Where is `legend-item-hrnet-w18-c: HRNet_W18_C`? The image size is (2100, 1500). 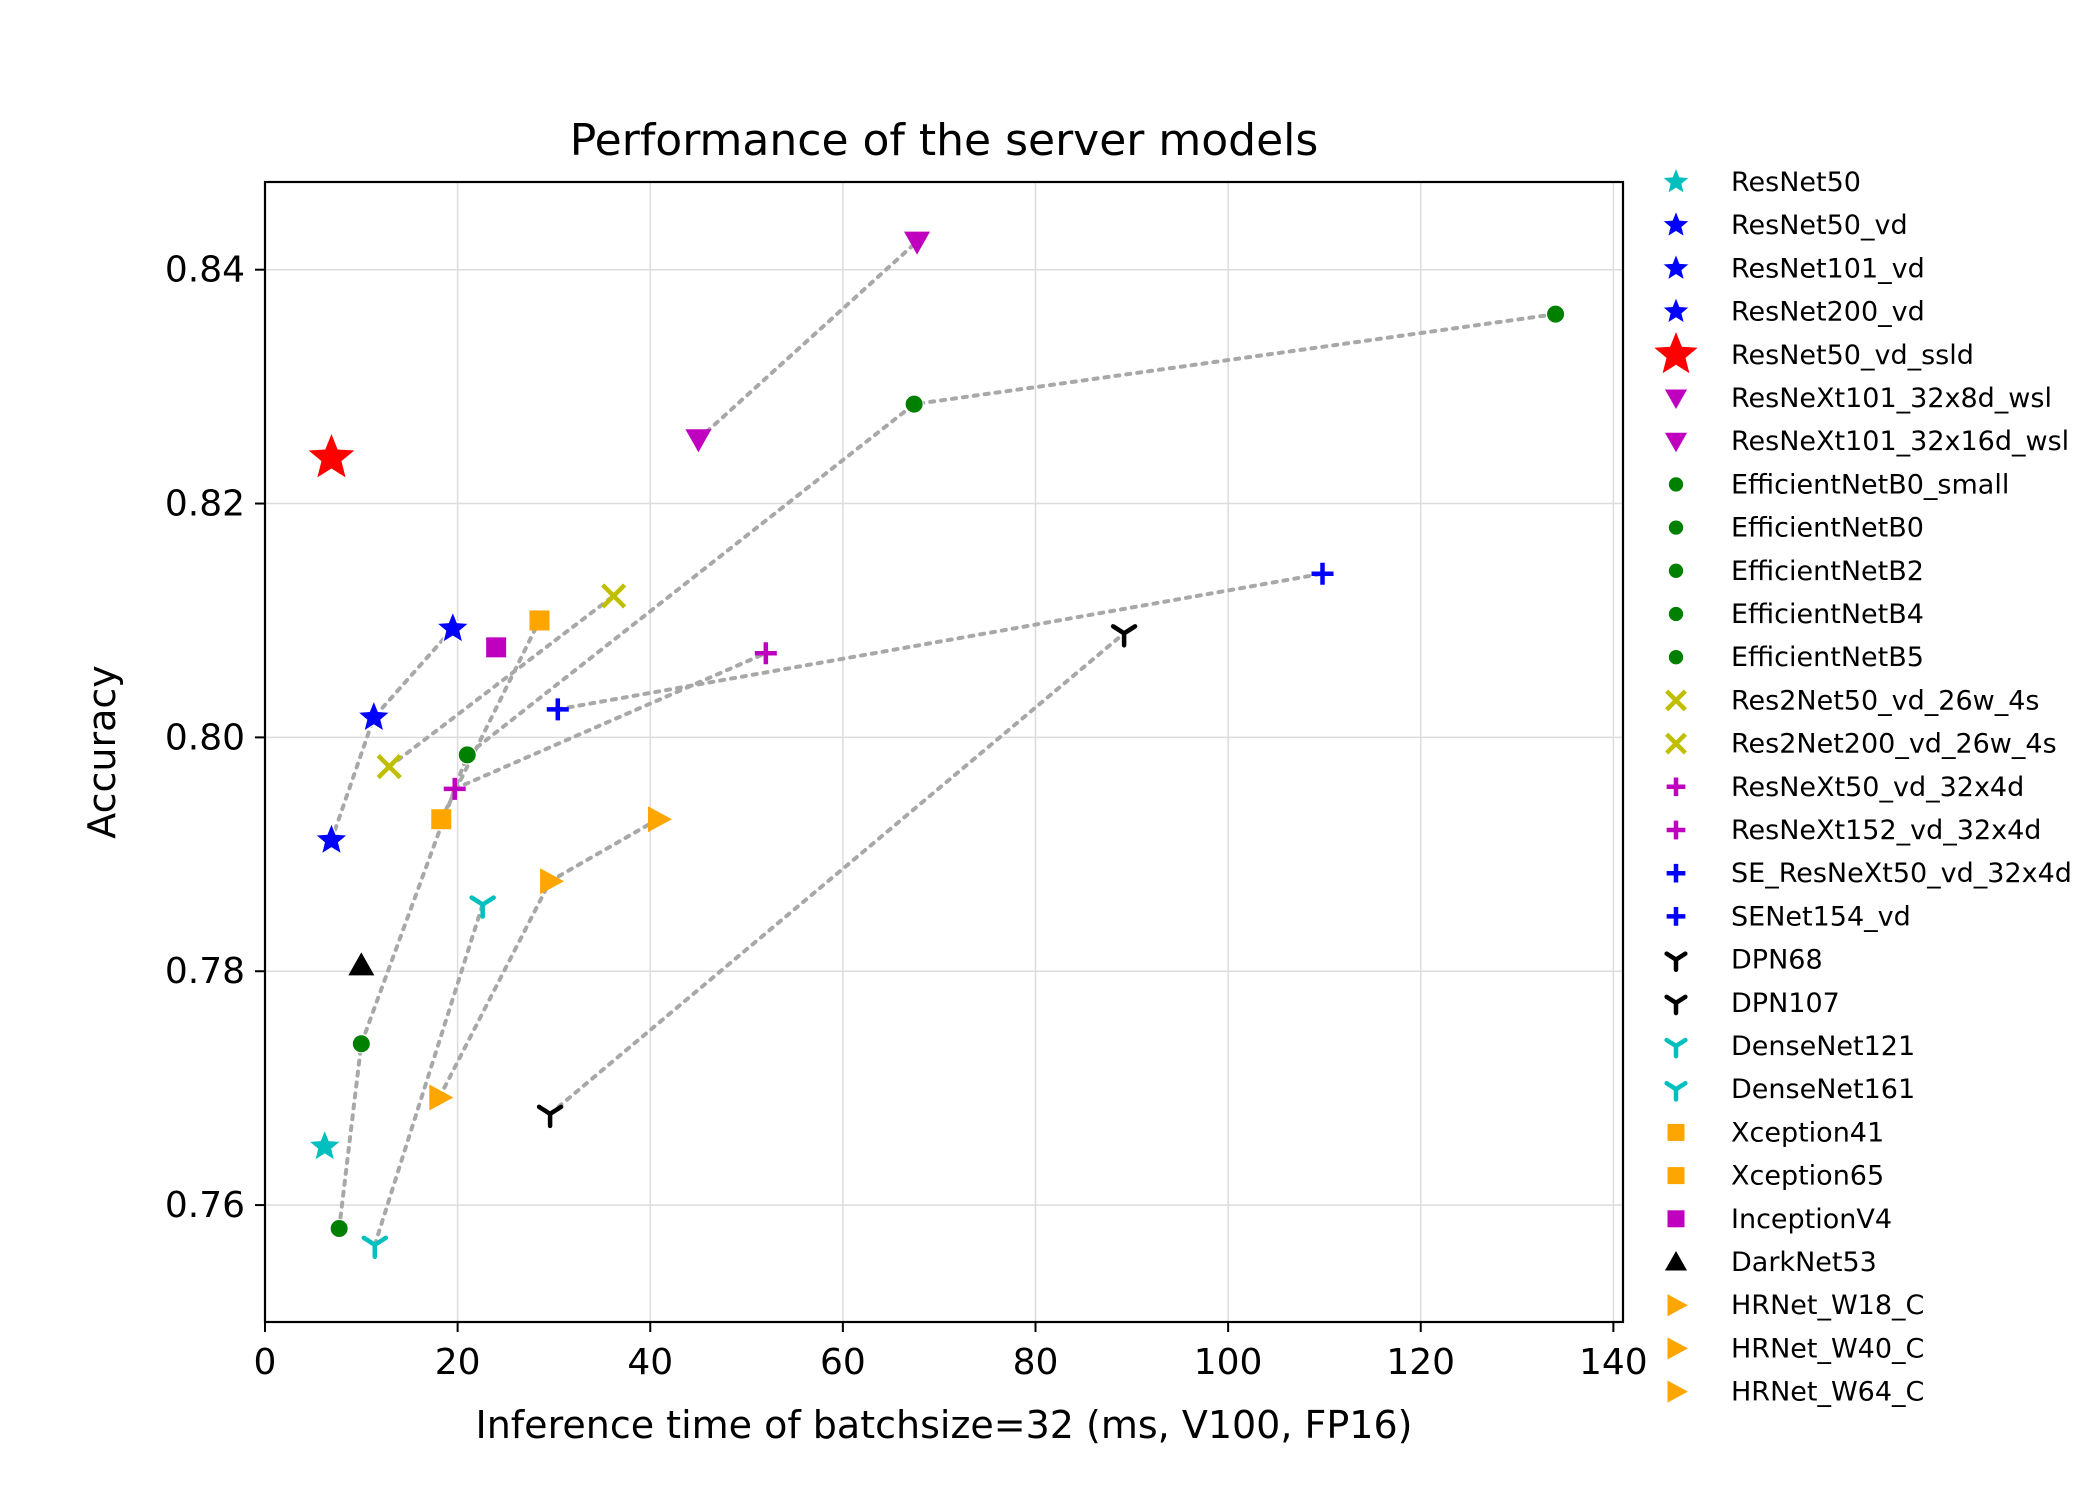
legend-item-hrnet-w18-c: HRNet_W18_C is located at coordinates (1795, 1305).